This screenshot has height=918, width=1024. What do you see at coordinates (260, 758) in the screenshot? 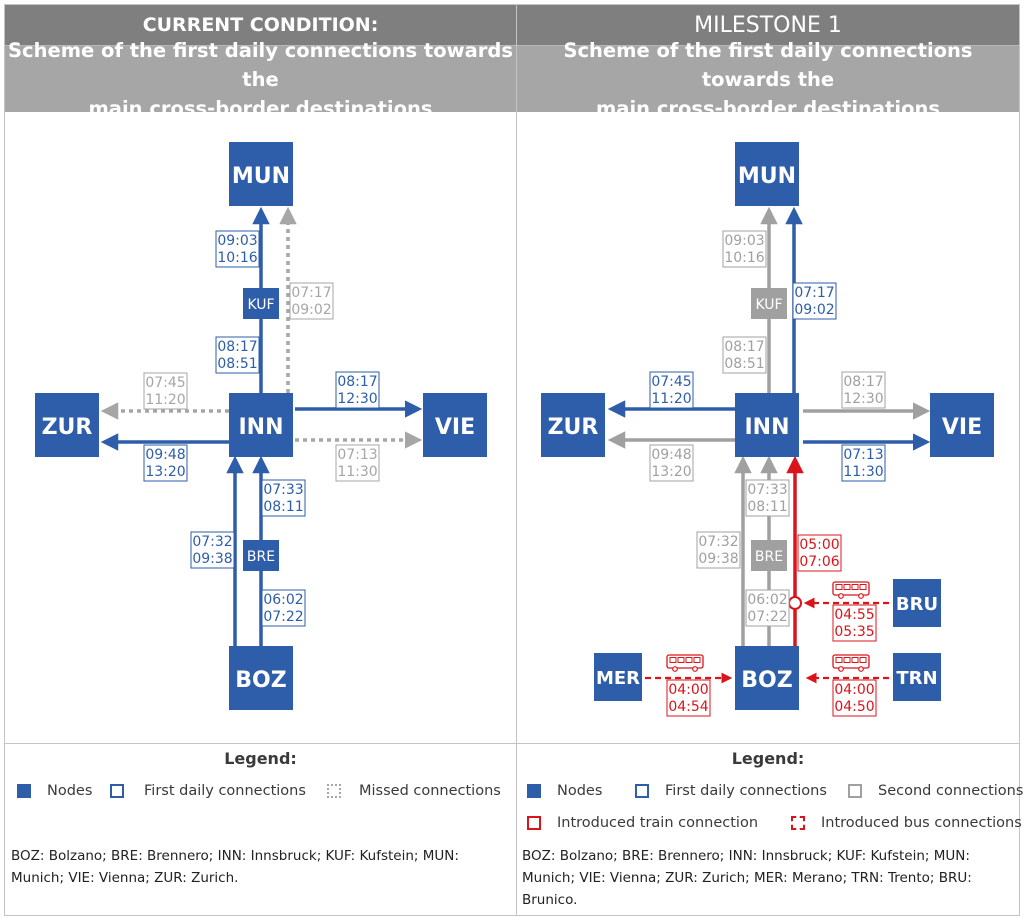
I see `legend-title: Legend:` at bounding box center [260, 758].